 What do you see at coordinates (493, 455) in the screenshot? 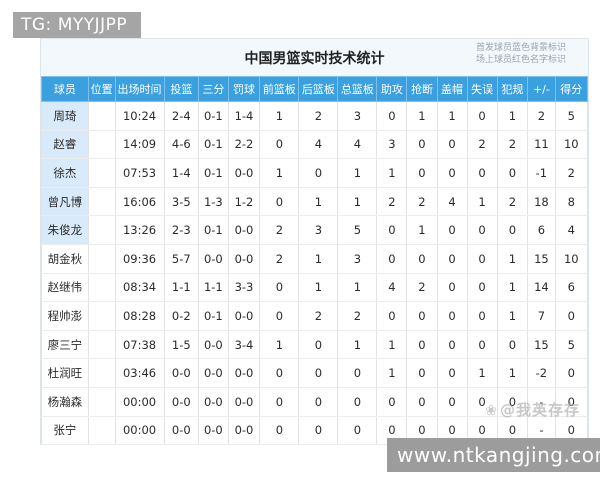
I see `site-badge: www.ntkangjing.com` at bounding box center [493, 455].